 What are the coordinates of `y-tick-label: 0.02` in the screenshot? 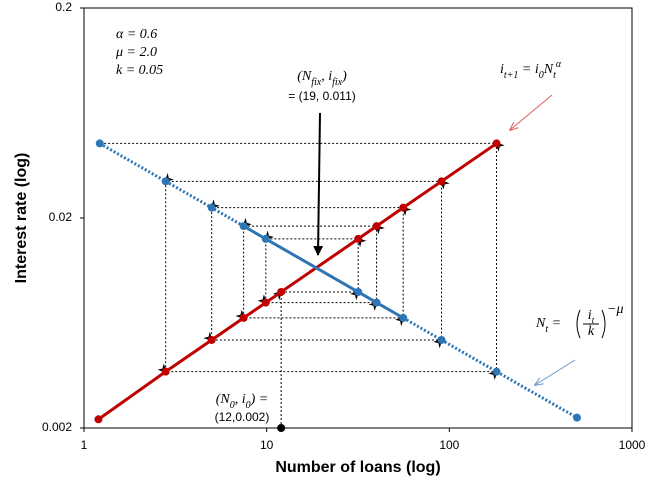 It's located at (61, 217).